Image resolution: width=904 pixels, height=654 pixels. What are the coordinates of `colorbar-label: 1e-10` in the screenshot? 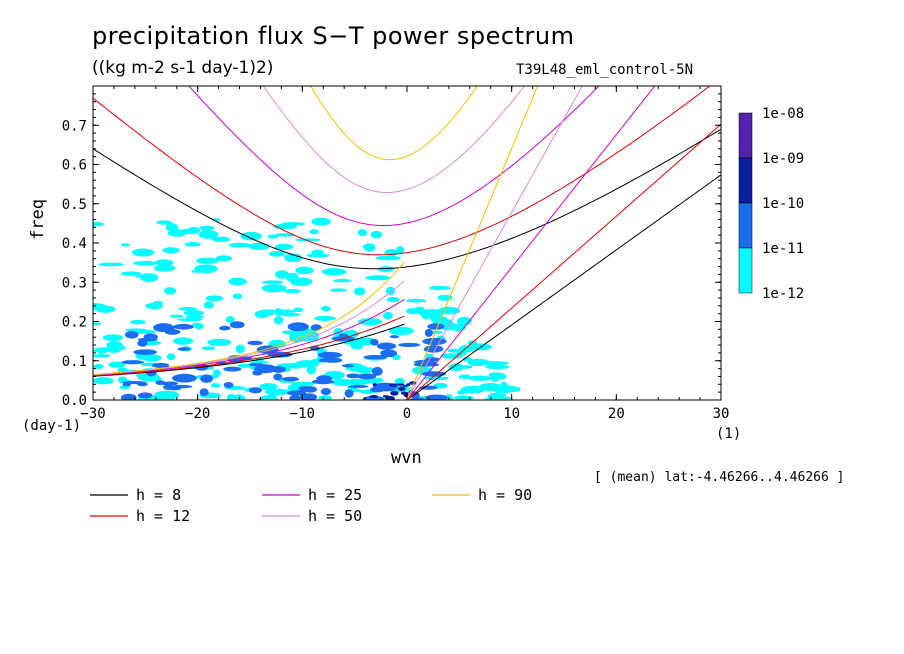 It's located at (783, 204).